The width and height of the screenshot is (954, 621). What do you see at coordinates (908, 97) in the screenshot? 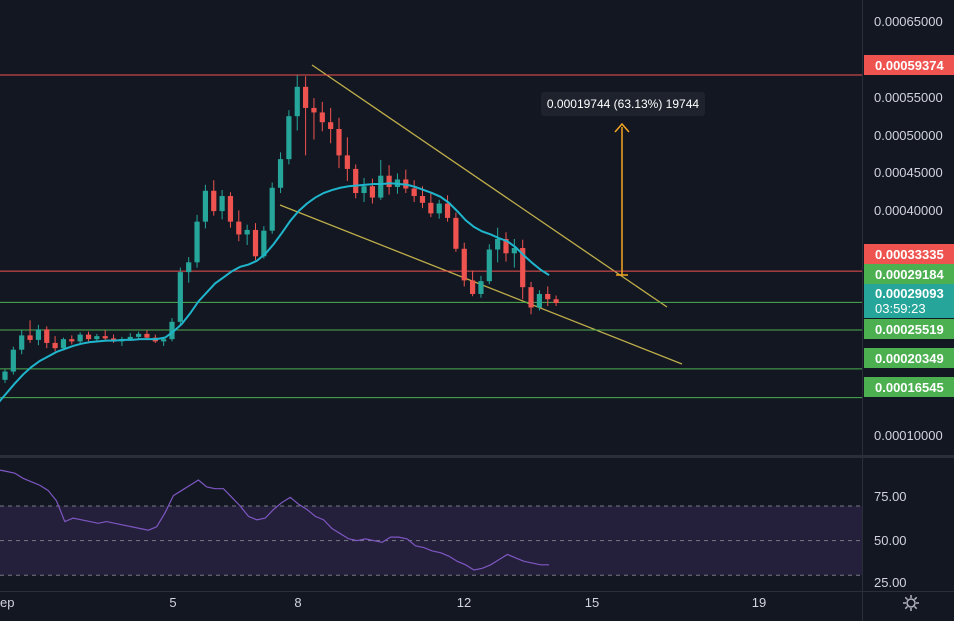
I see `price-tick: 0.00055000` at bounding box center [908, 97].